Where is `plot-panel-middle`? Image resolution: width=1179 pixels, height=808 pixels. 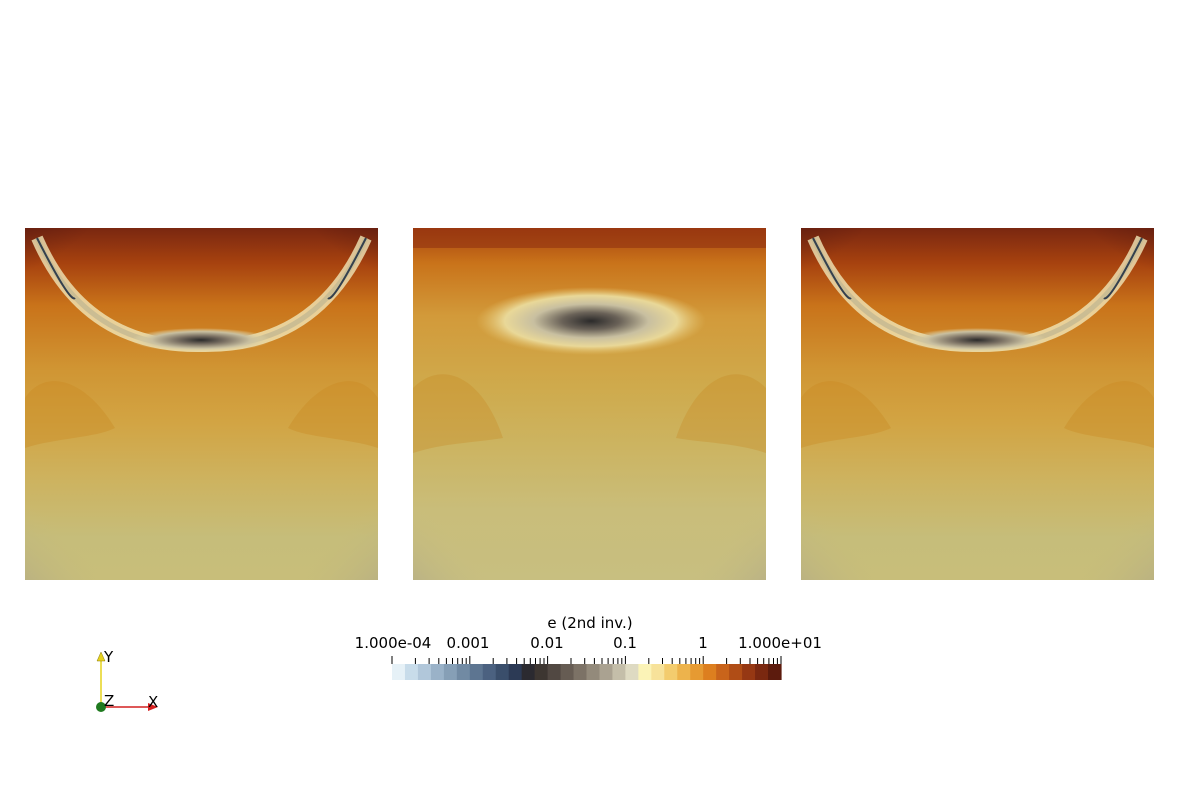 plot-panel-middle is located at coordinates (589, 404).